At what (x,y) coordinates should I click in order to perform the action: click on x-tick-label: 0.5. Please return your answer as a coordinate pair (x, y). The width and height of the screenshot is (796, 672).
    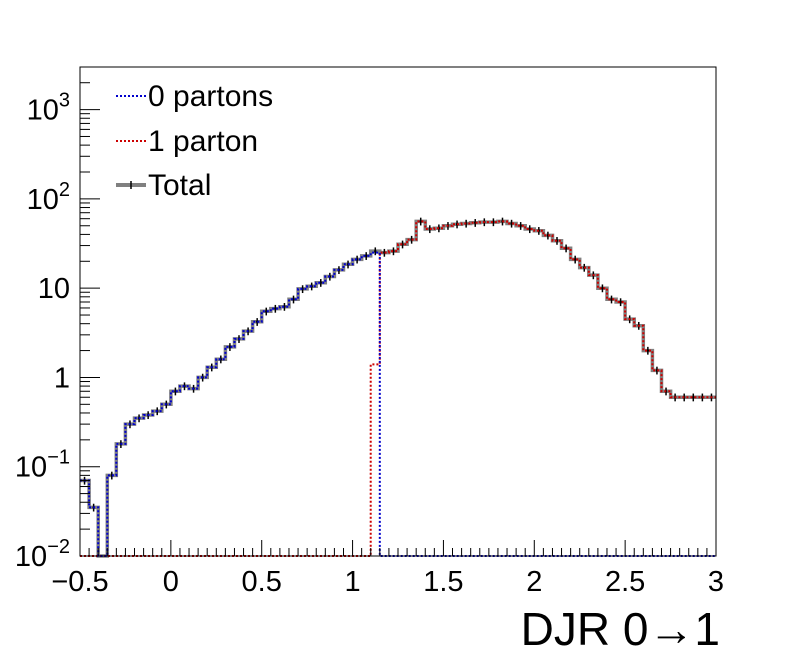
    Looking at the image, I should click on (262, 582).